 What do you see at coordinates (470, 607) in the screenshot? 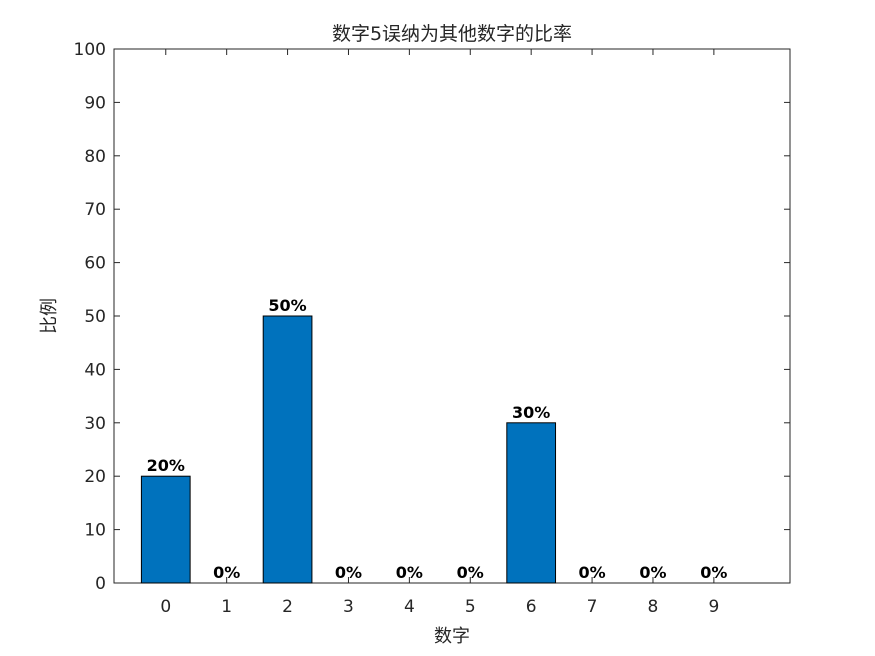
I see `x-tick-label: 5` at bounding box center [470, 607].